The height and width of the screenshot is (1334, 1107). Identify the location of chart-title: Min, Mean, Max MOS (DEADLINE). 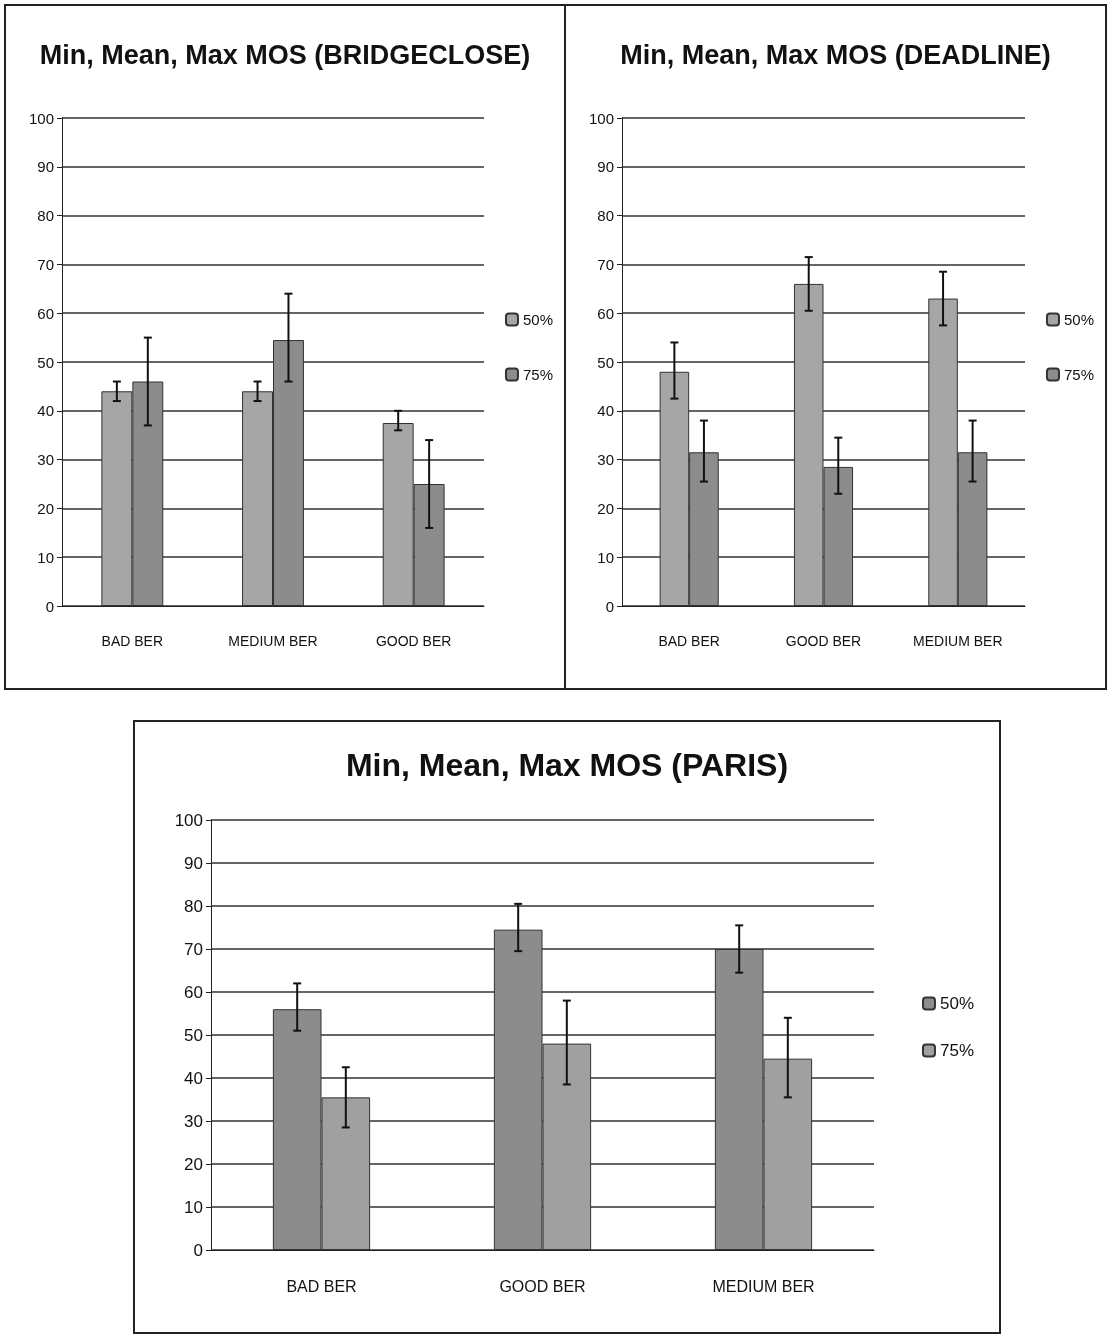
(835, 54).